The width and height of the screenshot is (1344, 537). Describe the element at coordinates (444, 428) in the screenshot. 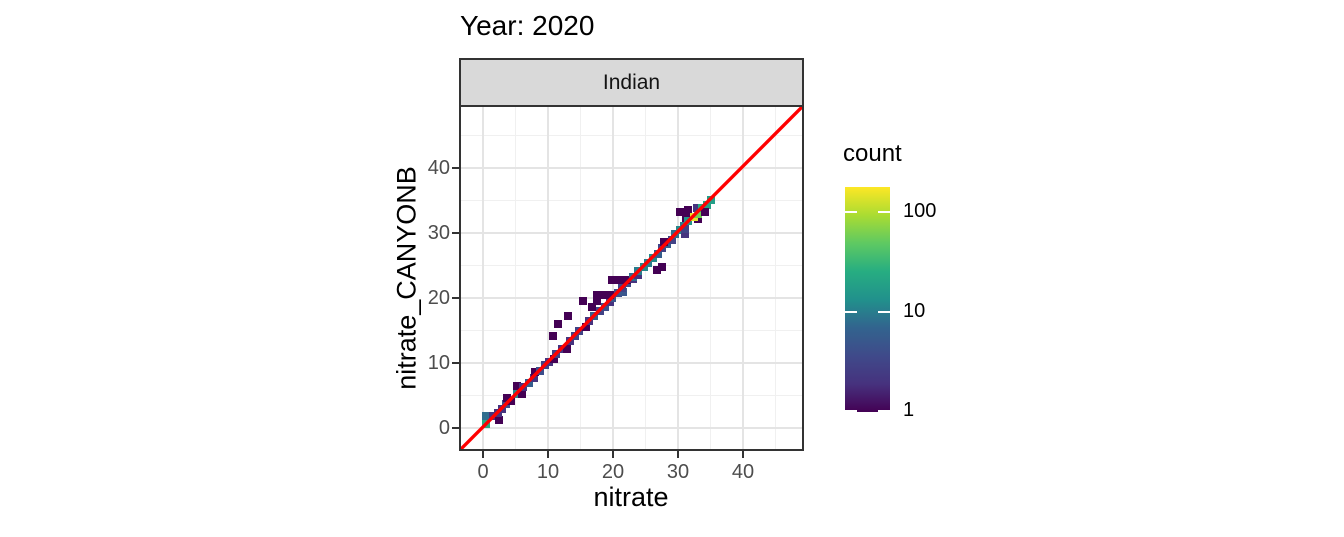

I see `y-tick-label: 0` at that location.